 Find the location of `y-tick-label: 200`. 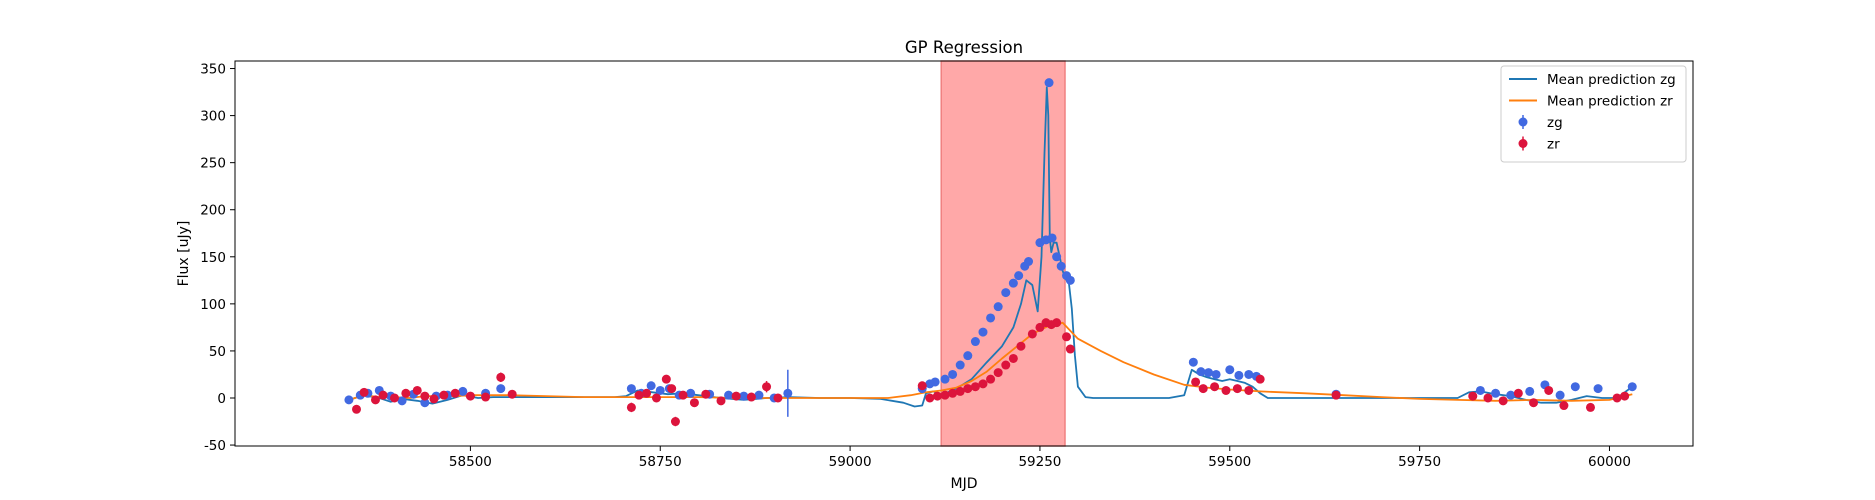

y-tick-label: 200 is located at coordinates (213, 211).